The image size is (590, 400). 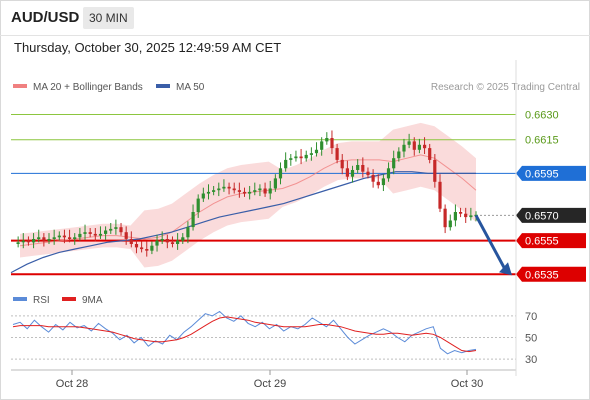 What do you see at coordinates (505, 87) in the screenshot?
I see `credit-text: Research © 2025 Trading Central` at bounding box center [505, 87].